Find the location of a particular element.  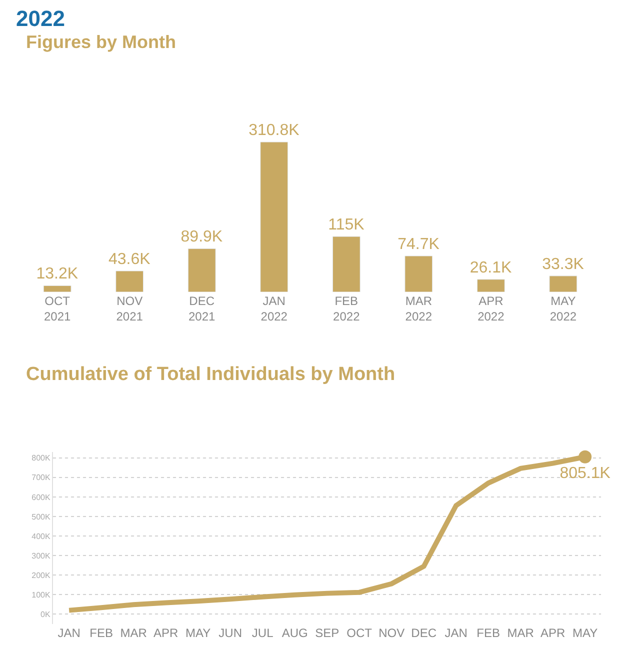

y-tick-label: 400K is located at coordinates (42, 536).